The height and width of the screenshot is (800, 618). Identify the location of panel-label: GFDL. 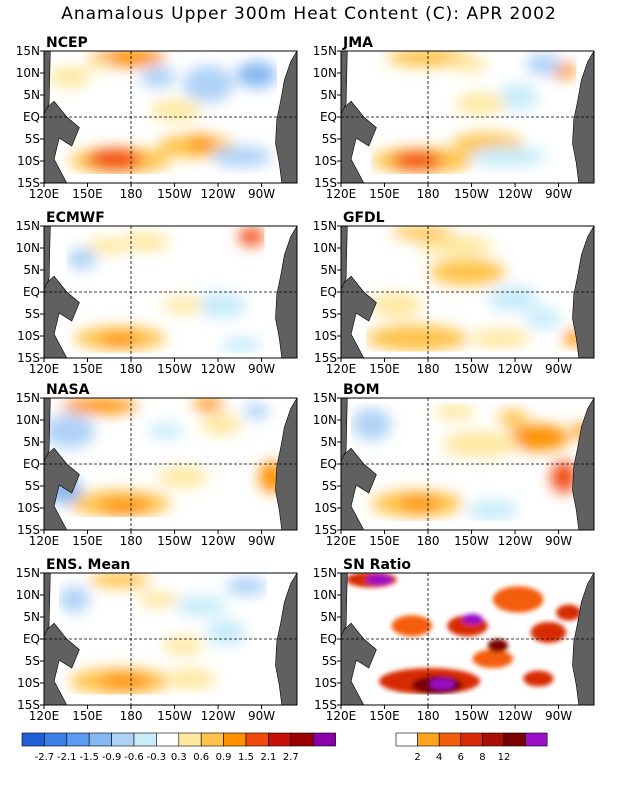
(364, 218).